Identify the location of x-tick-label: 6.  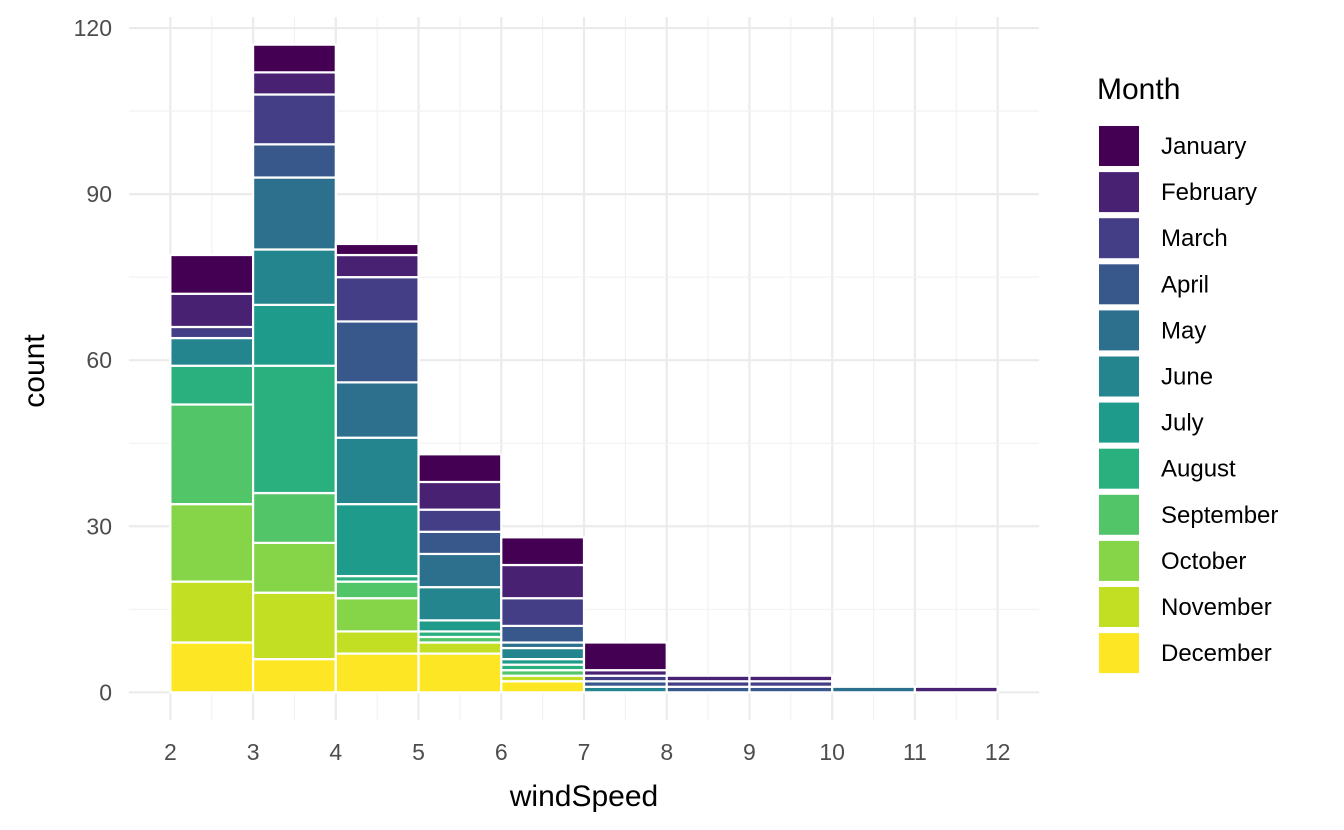
(501, 752).